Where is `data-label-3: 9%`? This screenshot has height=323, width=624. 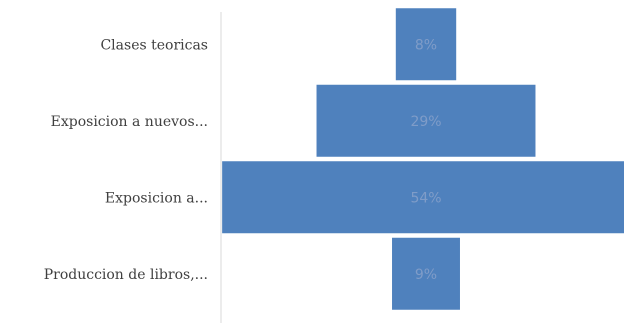
data-label-3: 9% is located at coordinates (426, 275).